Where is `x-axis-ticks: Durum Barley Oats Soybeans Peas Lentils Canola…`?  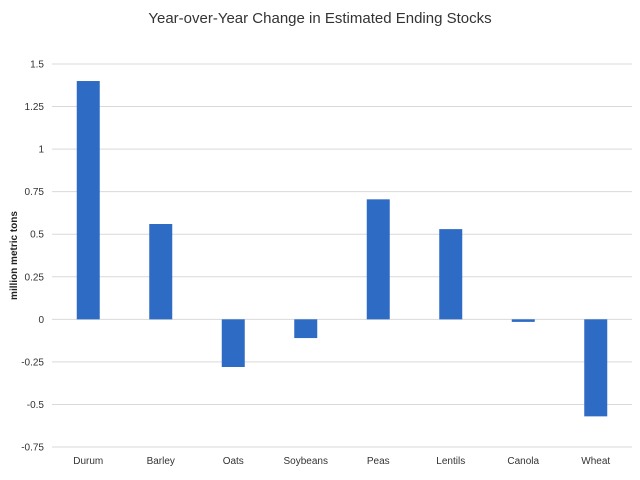
x-axis-ticks: Durum Barley Oats Soybeans Peas Lentils Canola… is located at coordinates (341, 461).